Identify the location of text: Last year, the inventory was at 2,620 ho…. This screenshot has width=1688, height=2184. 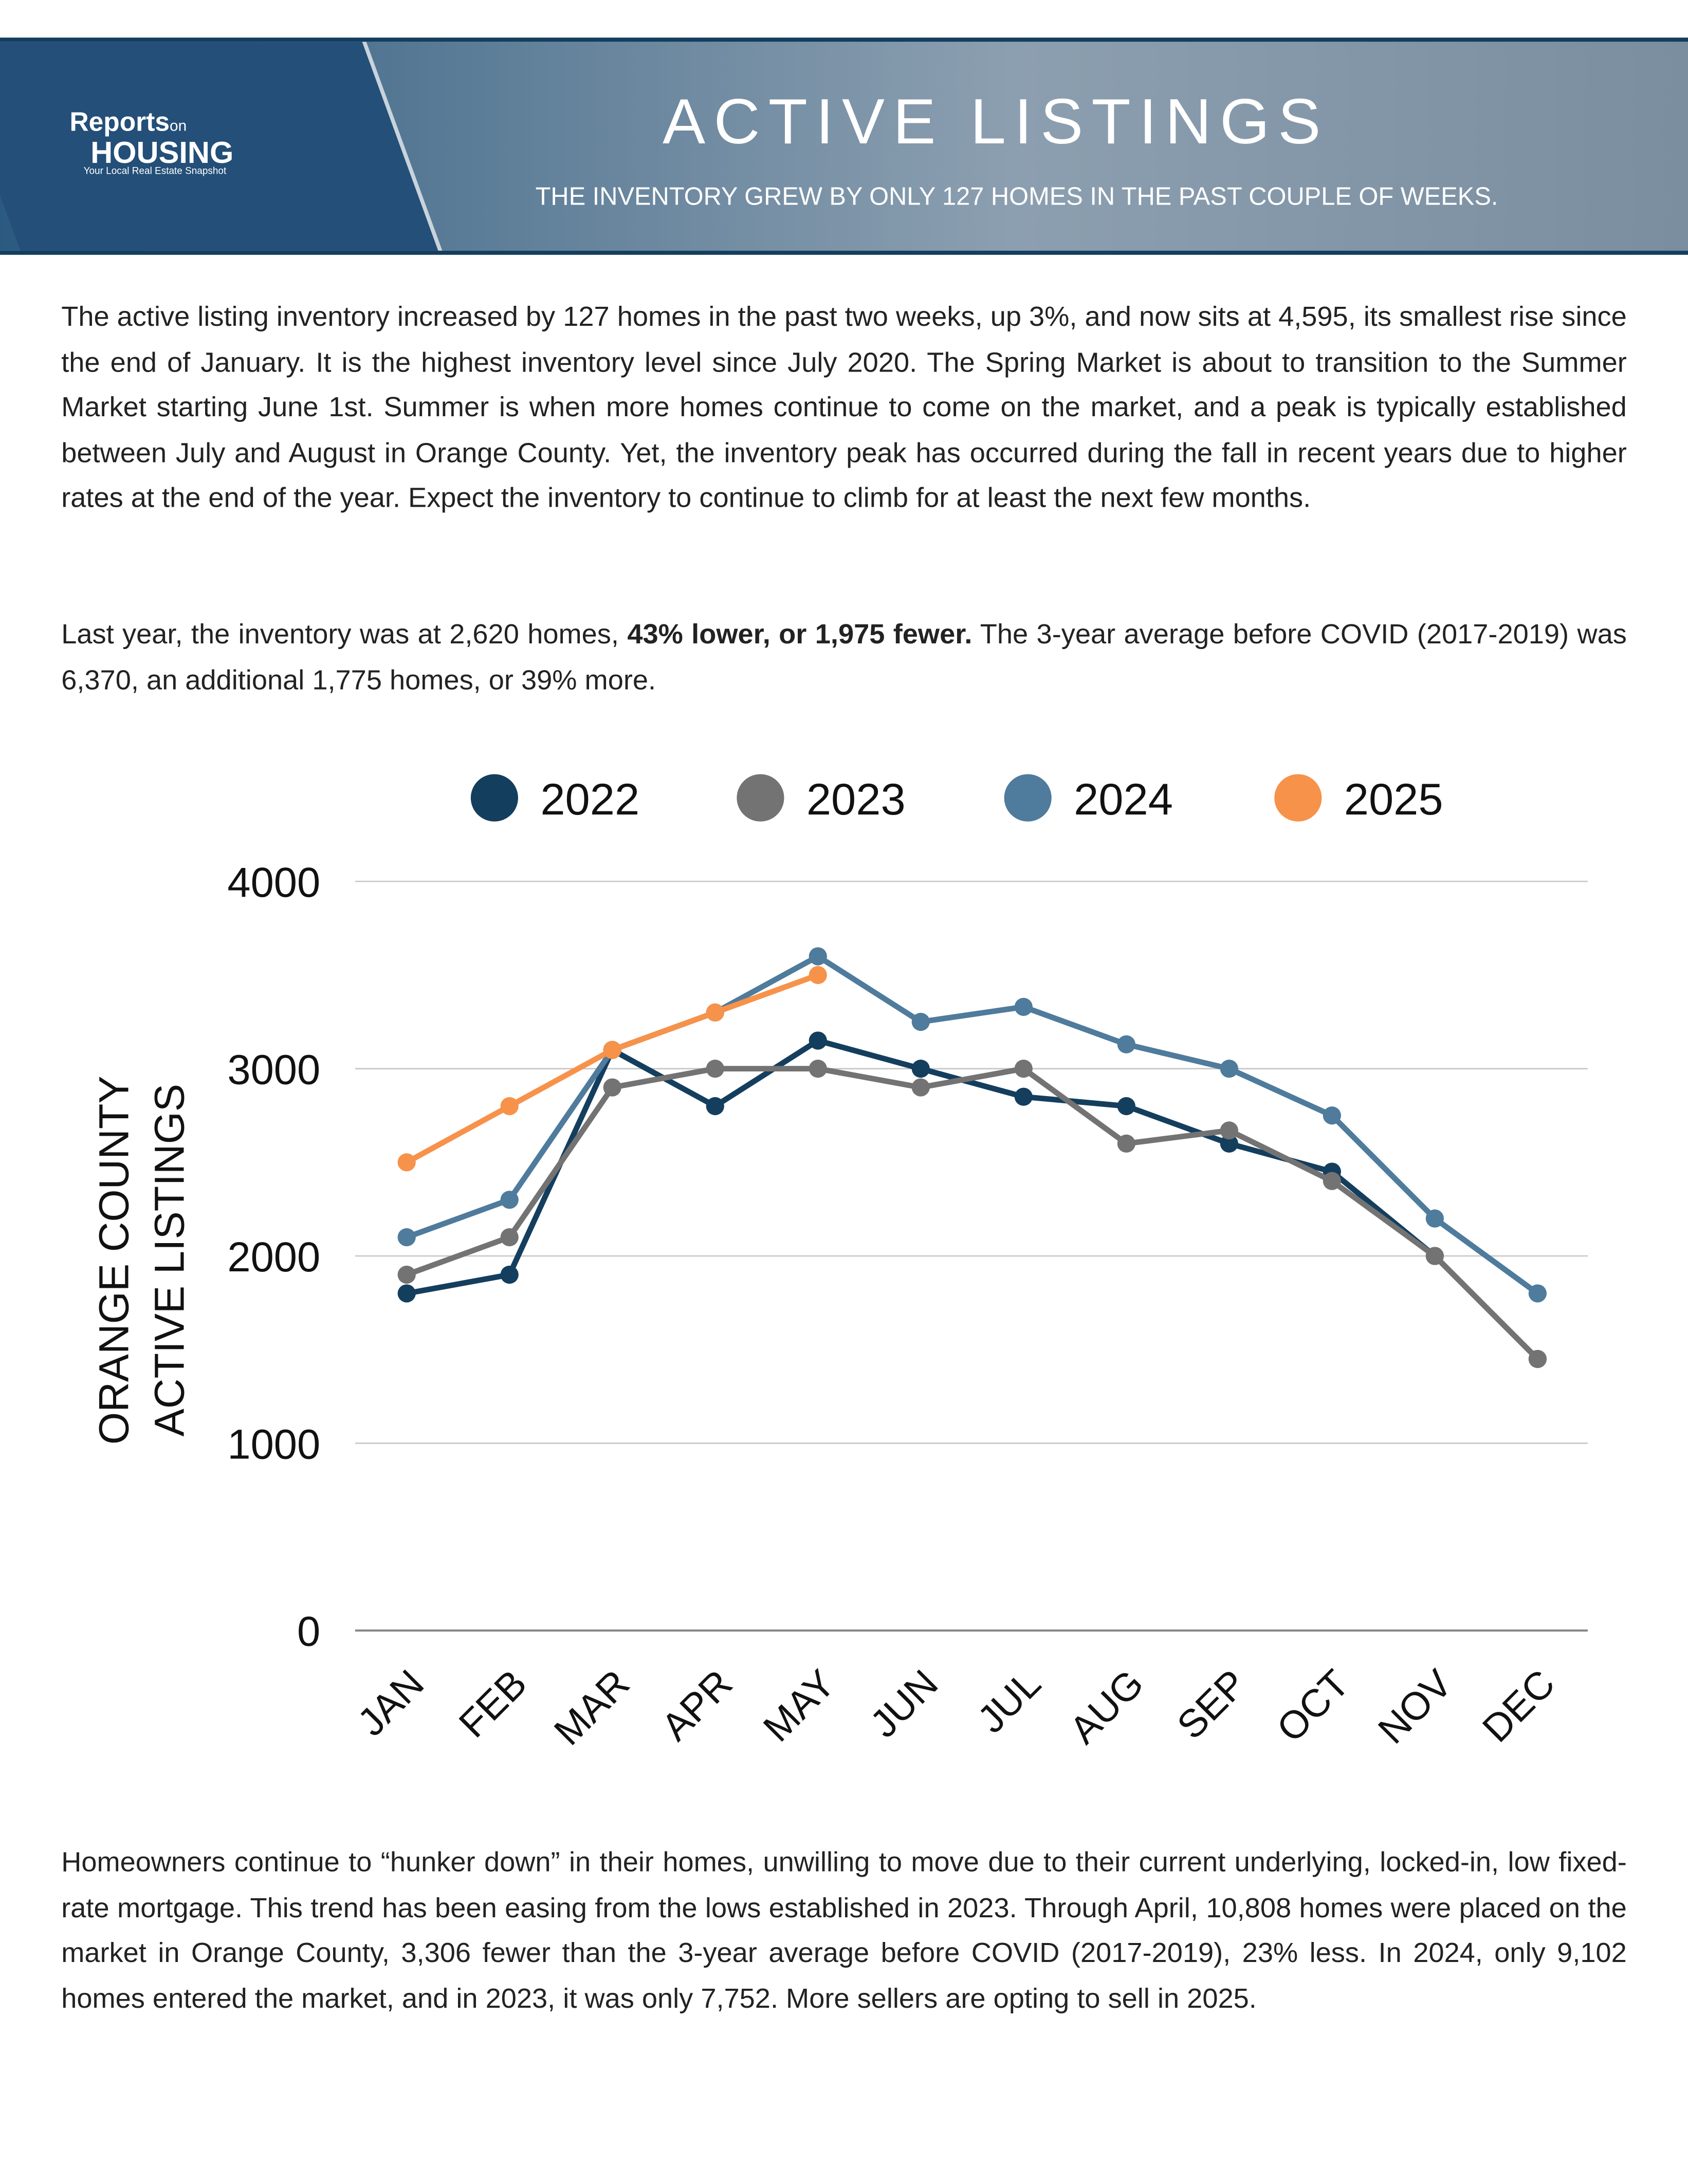
(344, 635).